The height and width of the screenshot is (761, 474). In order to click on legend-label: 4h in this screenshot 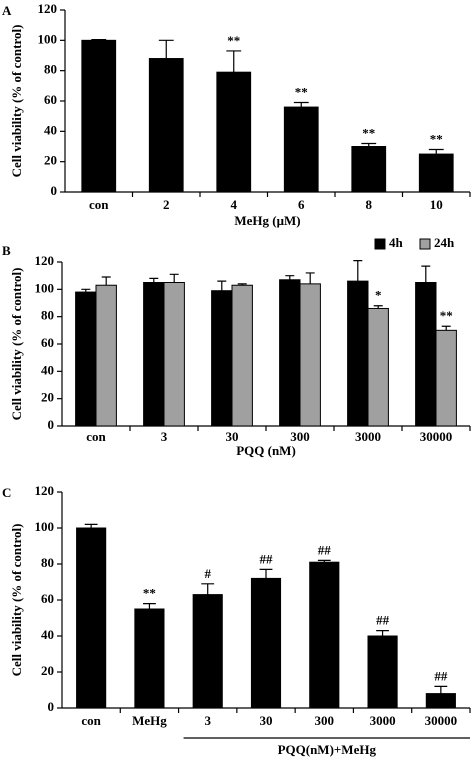, I will do `click(396, 242)`.